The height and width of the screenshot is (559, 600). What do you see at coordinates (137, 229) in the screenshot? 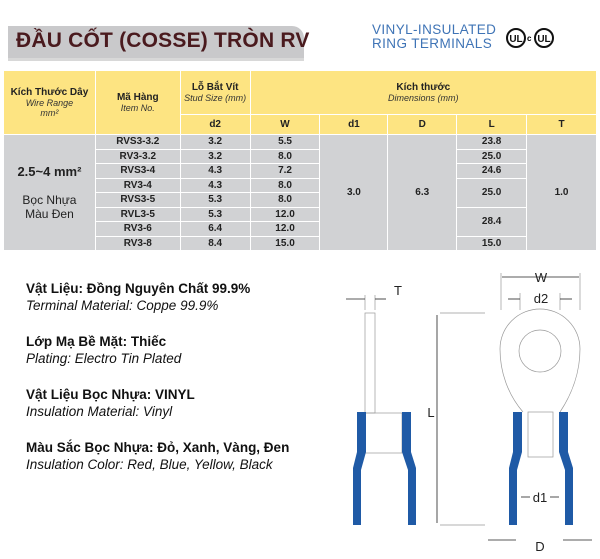
I see `item-cell: RV3-6` at bounding box center [137, 229].